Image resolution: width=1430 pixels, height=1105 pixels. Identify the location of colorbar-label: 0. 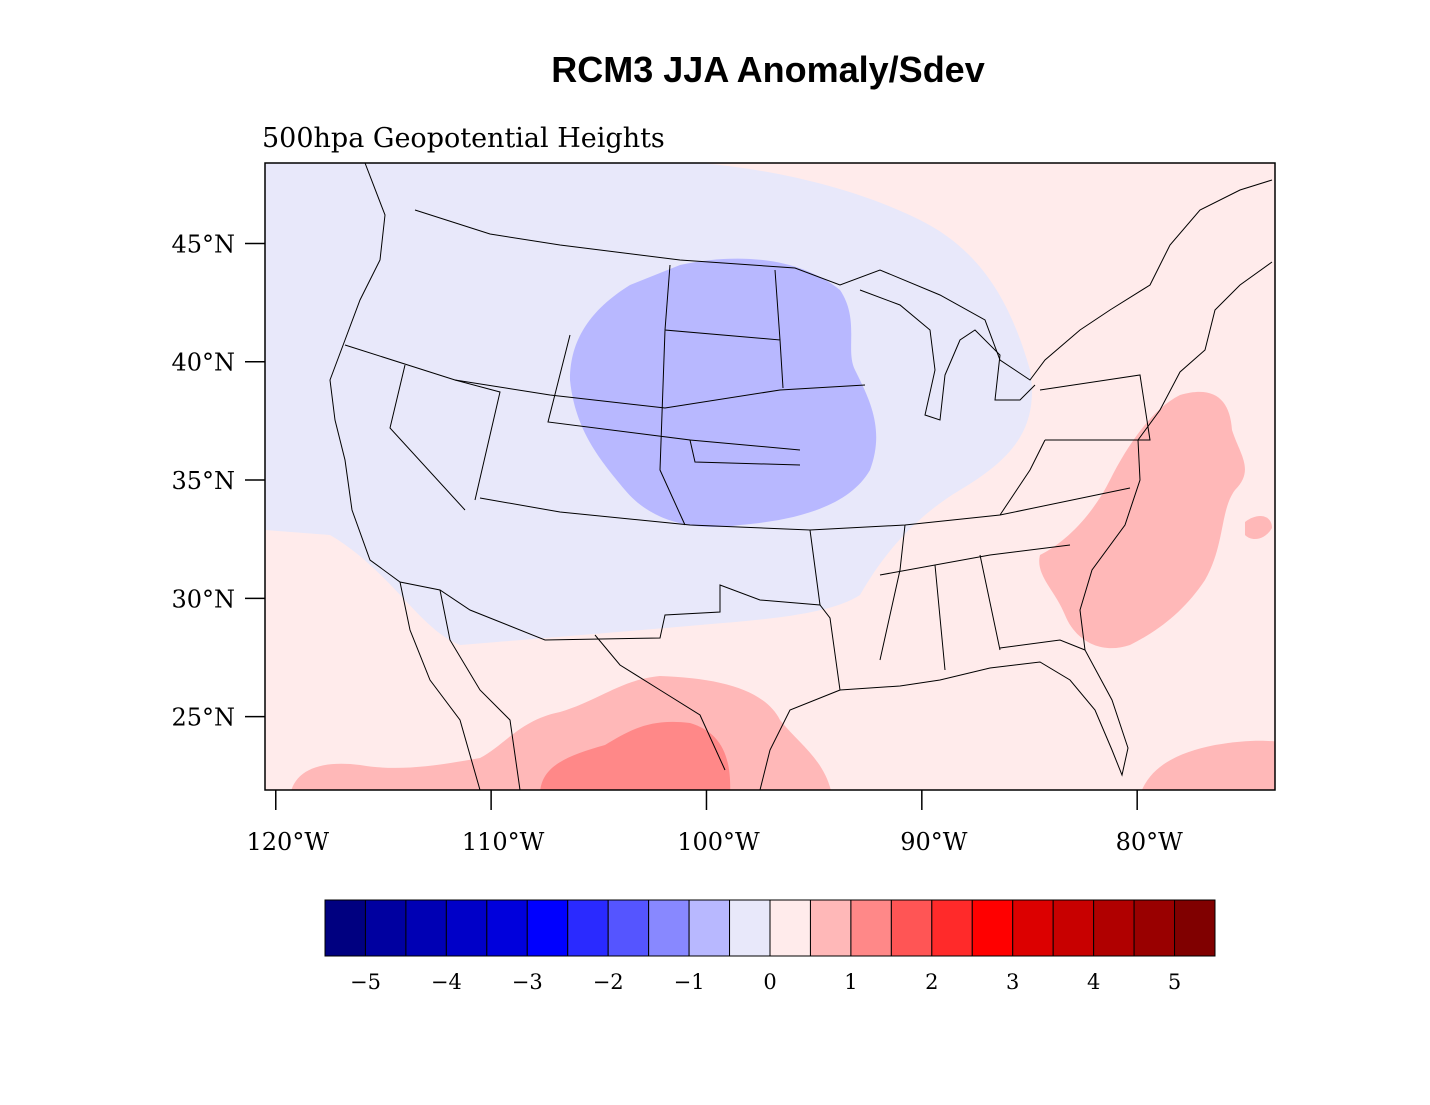
(769, 982).